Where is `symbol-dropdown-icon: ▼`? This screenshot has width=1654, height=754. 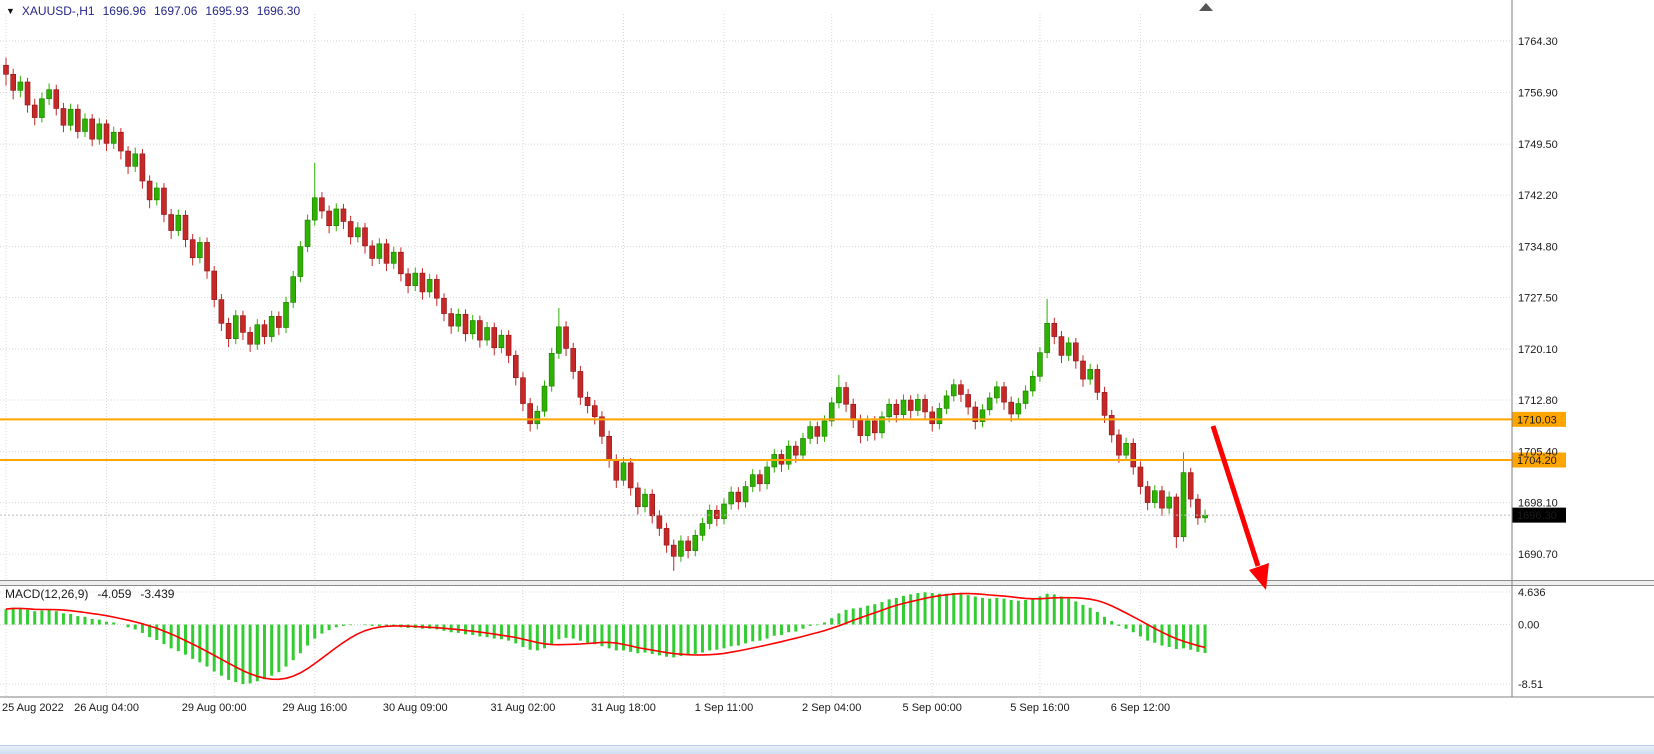
symbol-dropdown-icon: ▼ is located at coordinates (10, 11).